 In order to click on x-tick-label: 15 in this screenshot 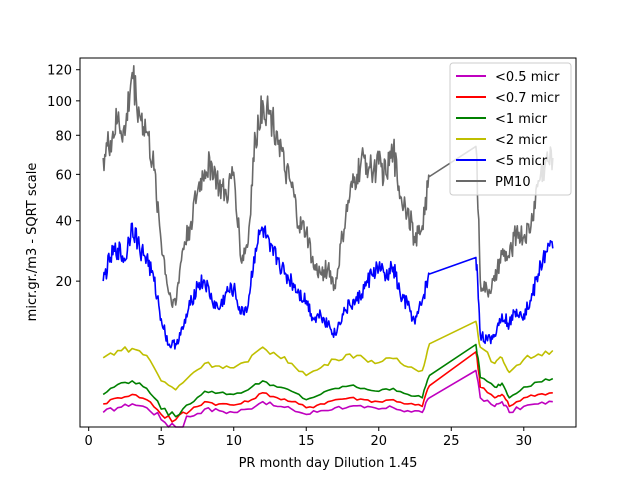, I will do `click(306, 441)`.